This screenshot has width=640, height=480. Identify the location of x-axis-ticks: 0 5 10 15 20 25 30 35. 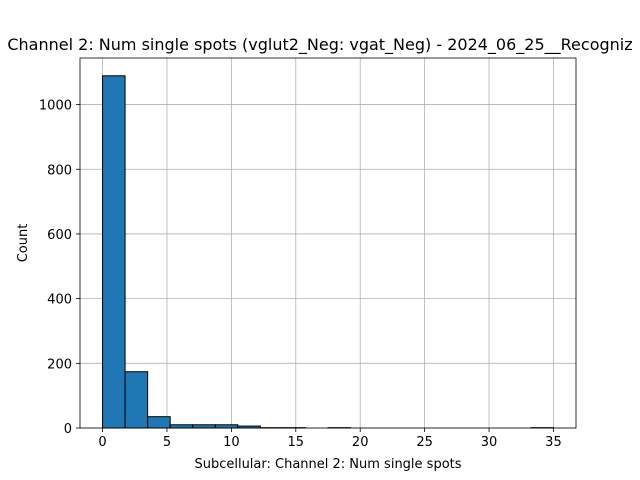
(330, 439).